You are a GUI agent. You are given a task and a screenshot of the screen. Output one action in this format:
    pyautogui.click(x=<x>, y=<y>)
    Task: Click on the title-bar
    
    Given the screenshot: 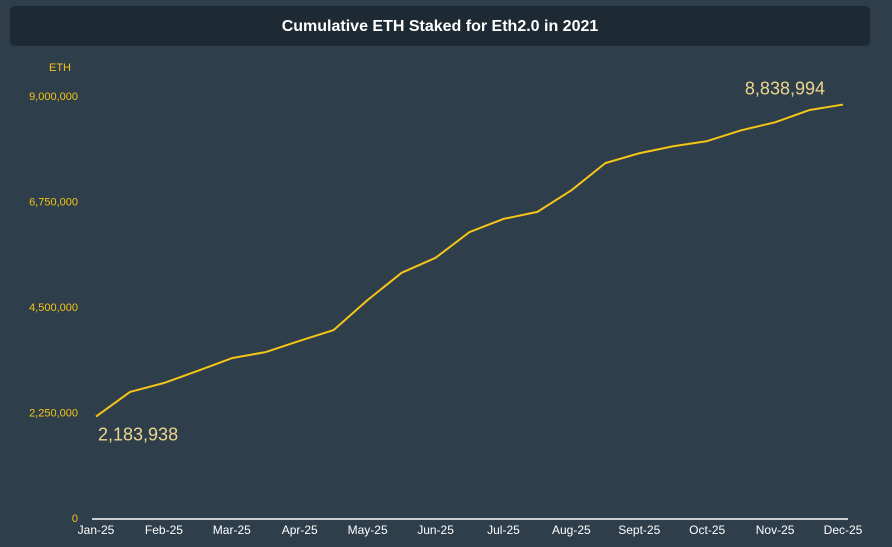 What is the action you would take?
    pyautogui.click(x=440, y=26)
    